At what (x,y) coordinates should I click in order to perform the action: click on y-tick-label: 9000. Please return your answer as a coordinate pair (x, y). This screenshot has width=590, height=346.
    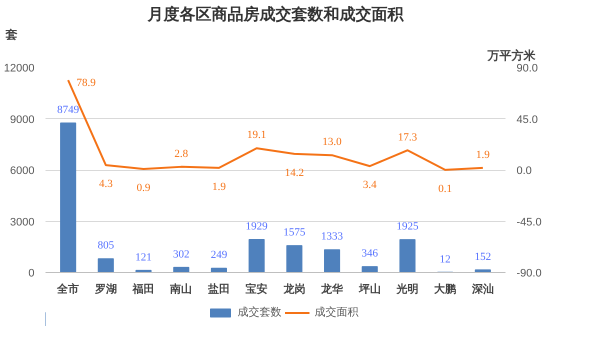
    Looking at the image, I should click on (22, 120).